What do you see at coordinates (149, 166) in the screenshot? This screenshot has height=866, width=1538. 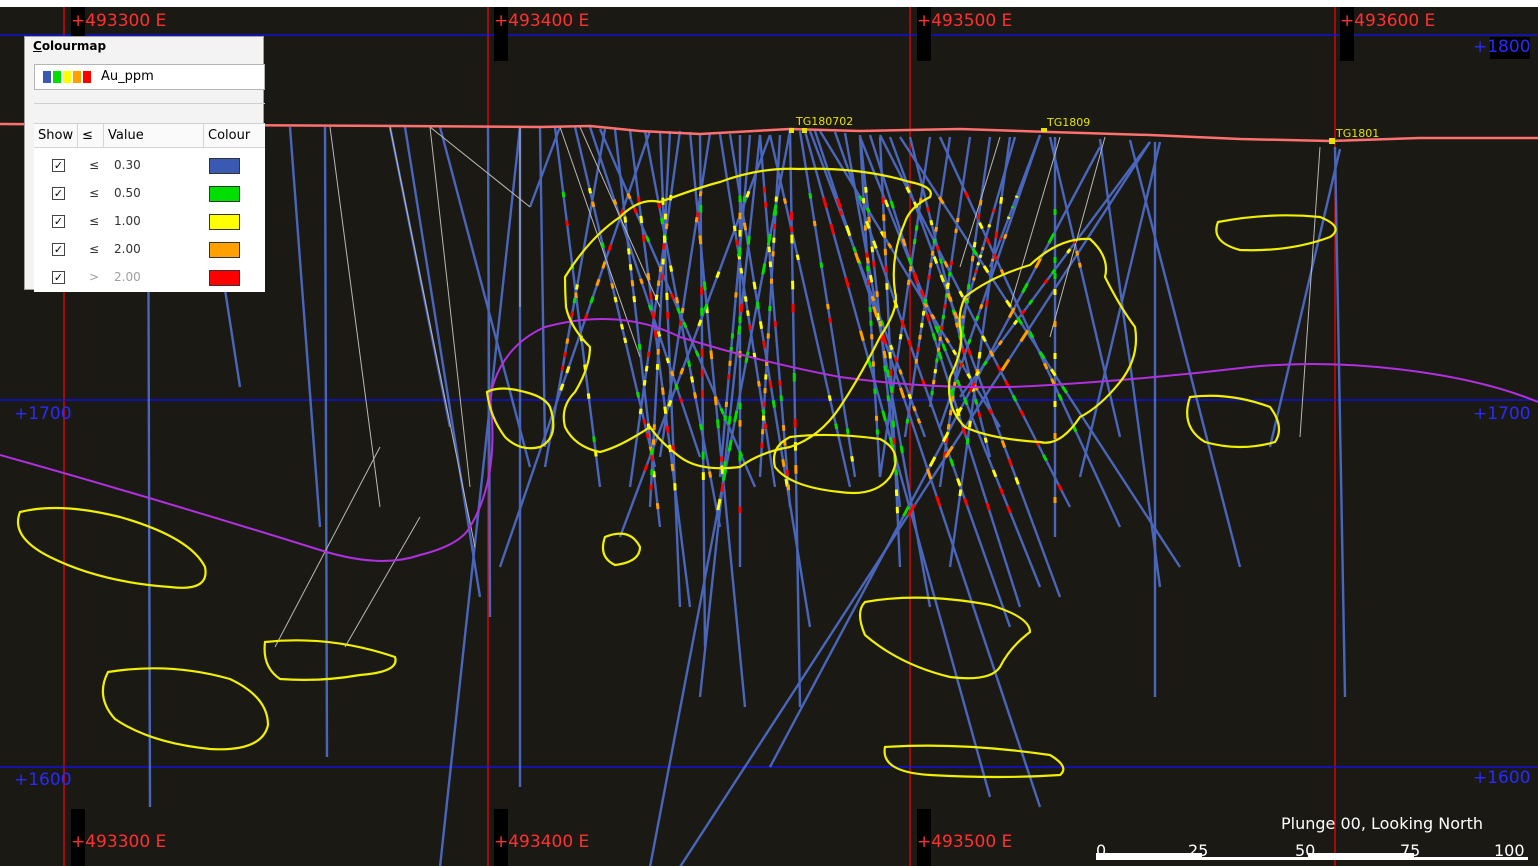 I see `colourmap-row: ✓ ≤0.30` at bounding box center [149, 166].